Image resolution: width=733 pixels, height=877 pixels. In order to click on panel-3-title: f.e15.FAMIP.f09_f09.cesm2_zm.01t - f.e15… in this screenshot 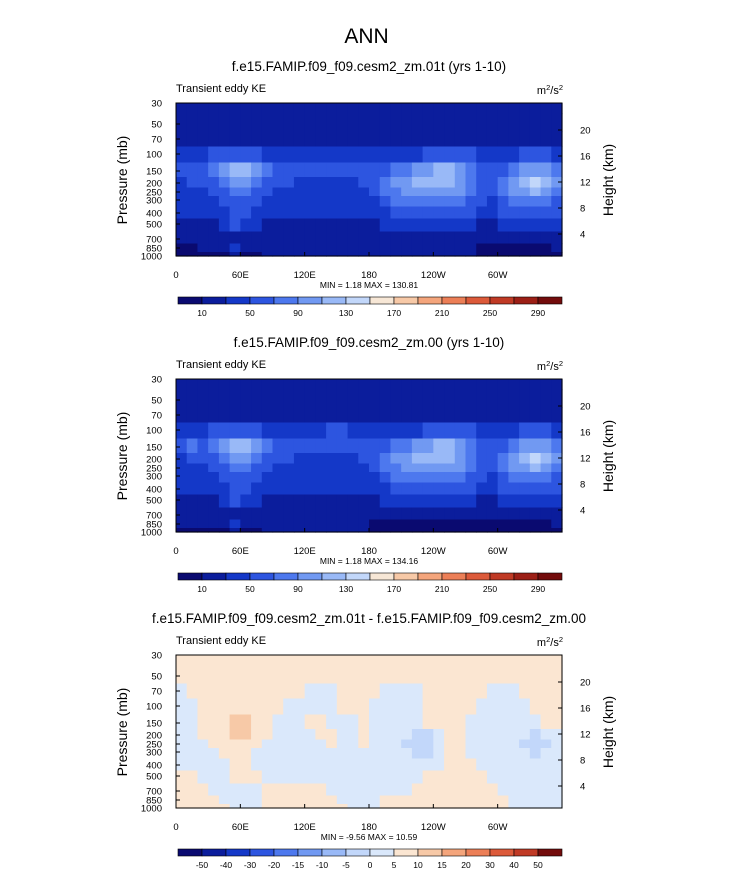, I will do `click(369, 618)`.